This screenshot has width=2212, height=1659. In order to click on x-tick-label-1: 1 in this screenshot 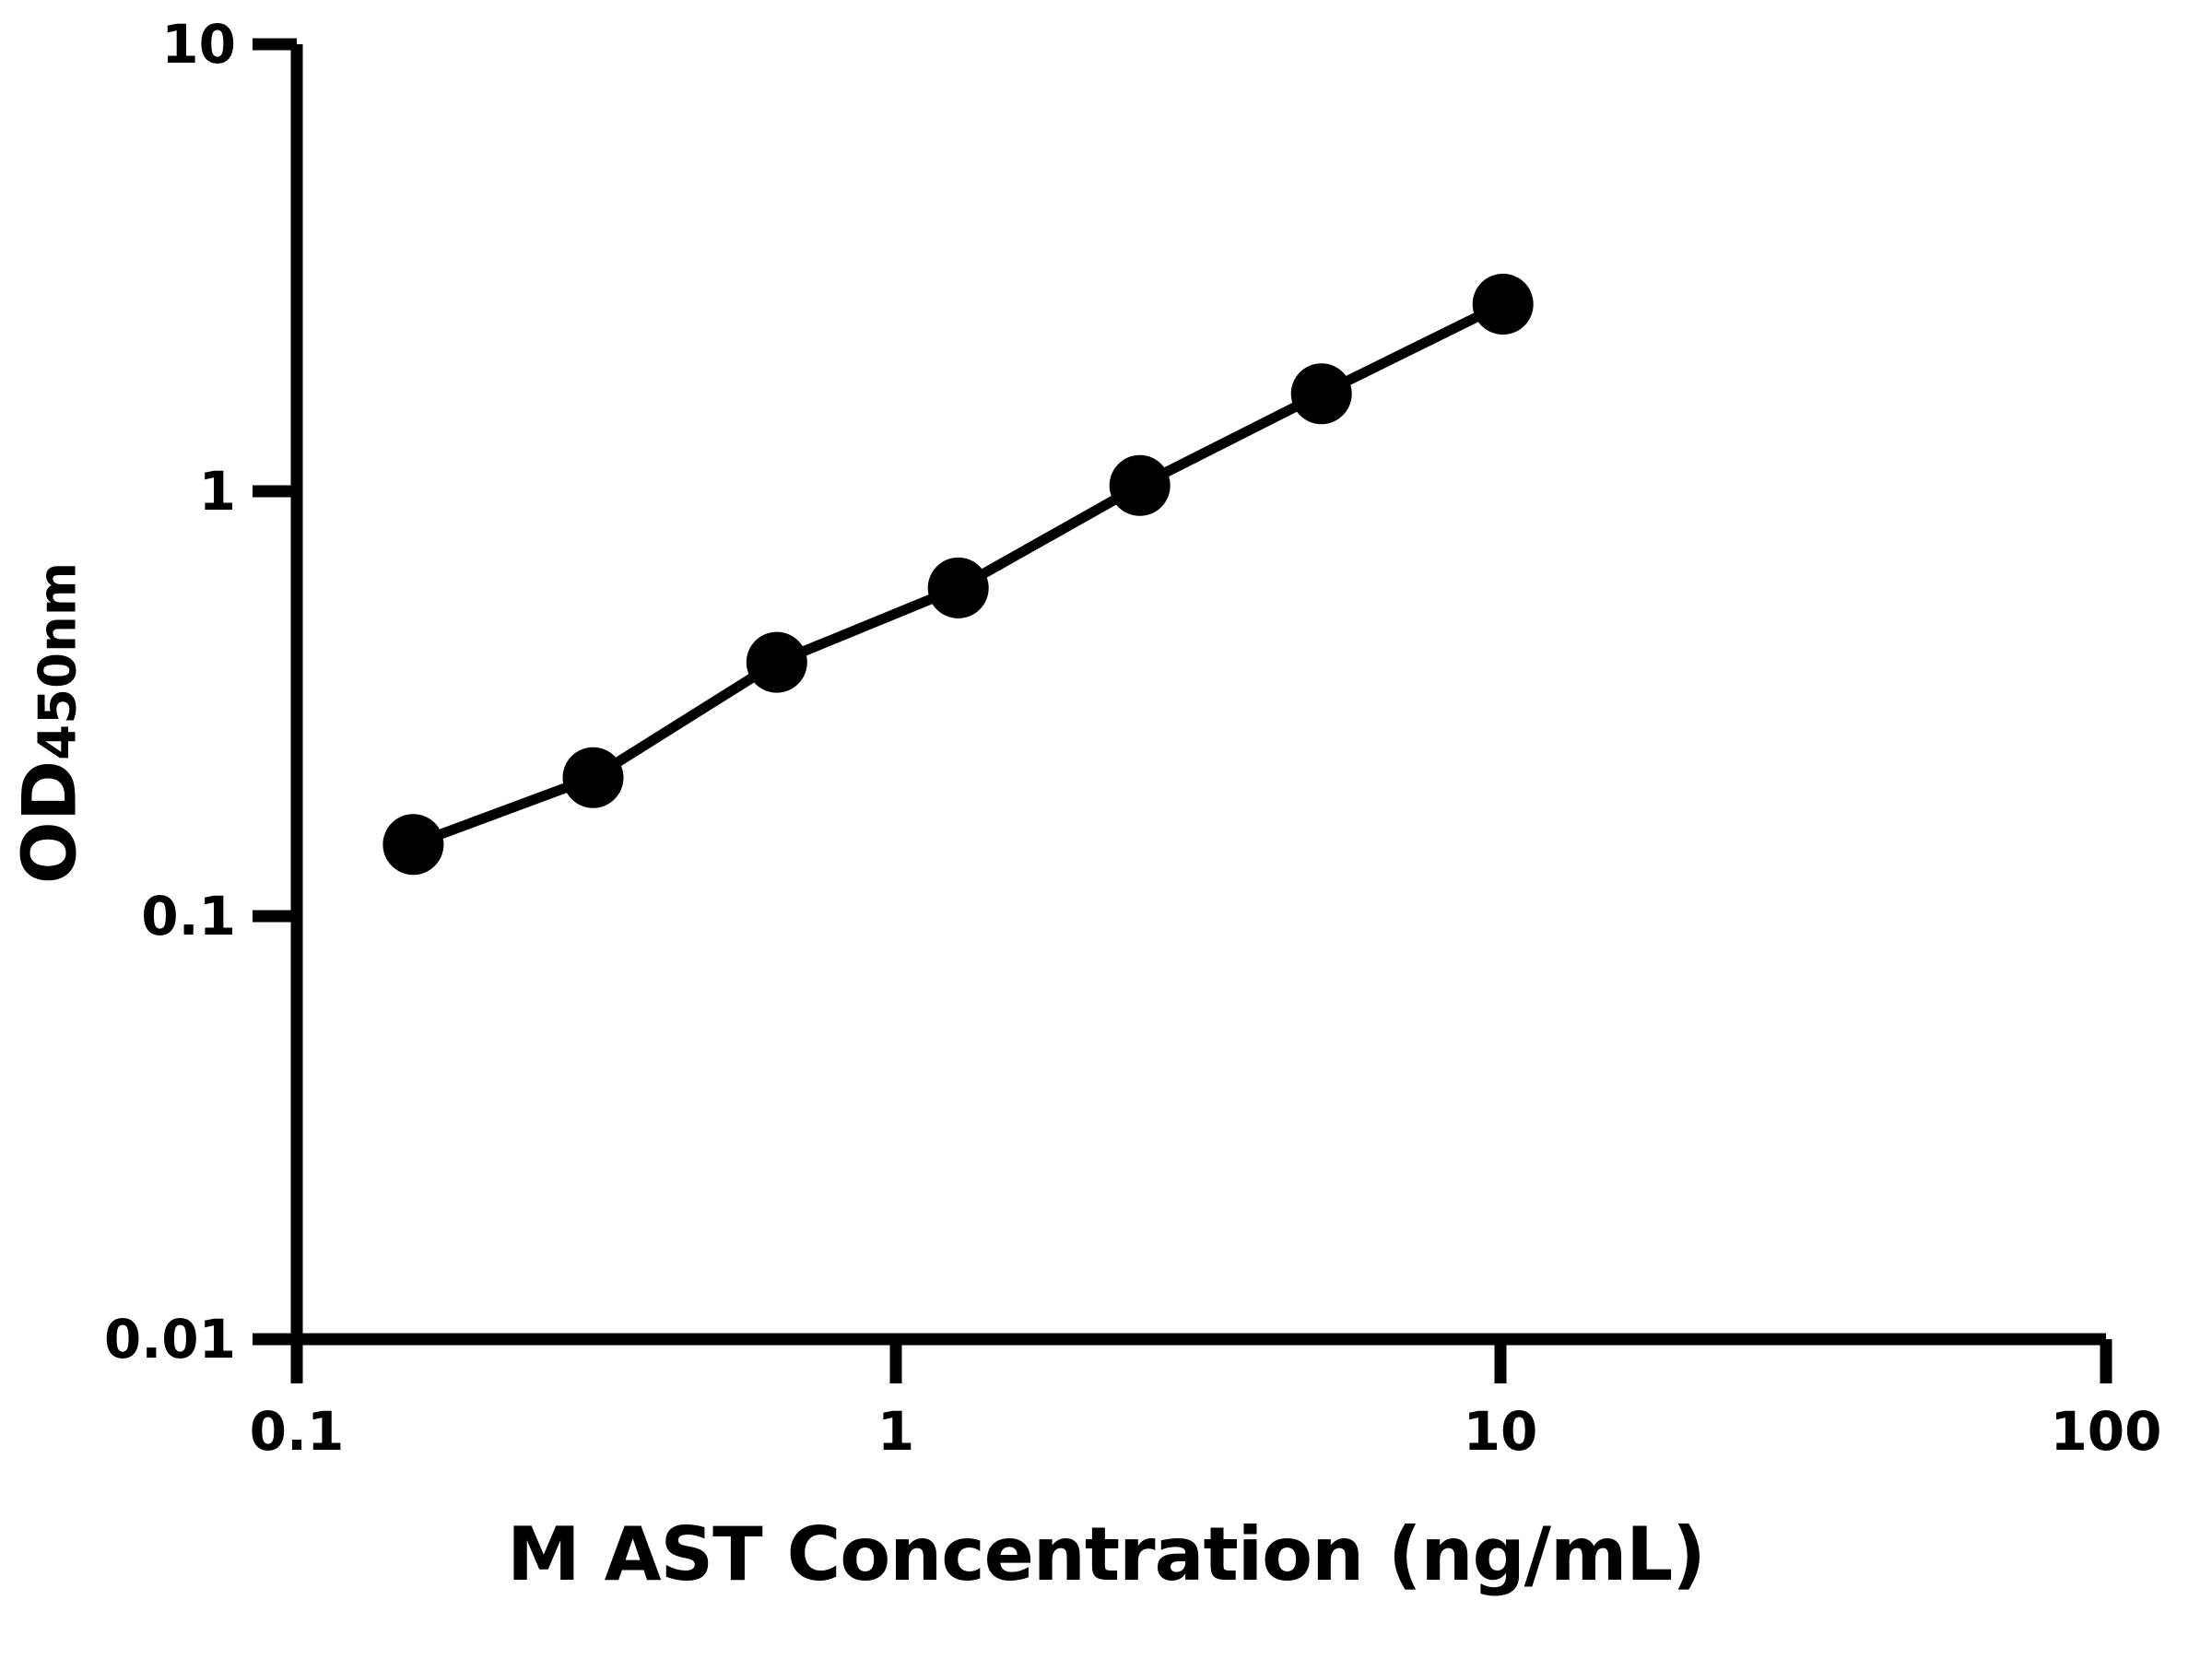, I will do `click(896, 1431)`.